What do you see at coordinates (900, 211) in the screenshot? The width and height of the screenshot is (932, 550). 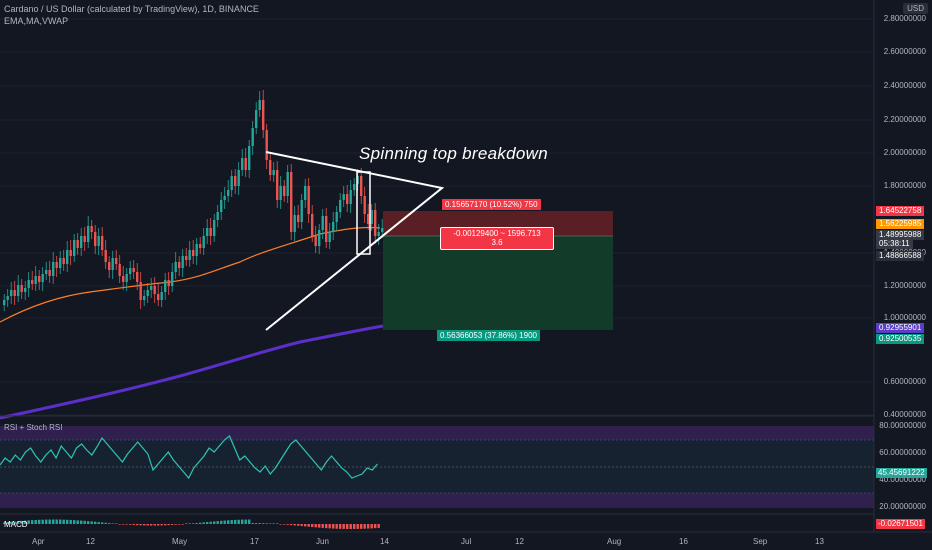 I see `price-badge: 1.64522758` at bounding box center [900, 211].